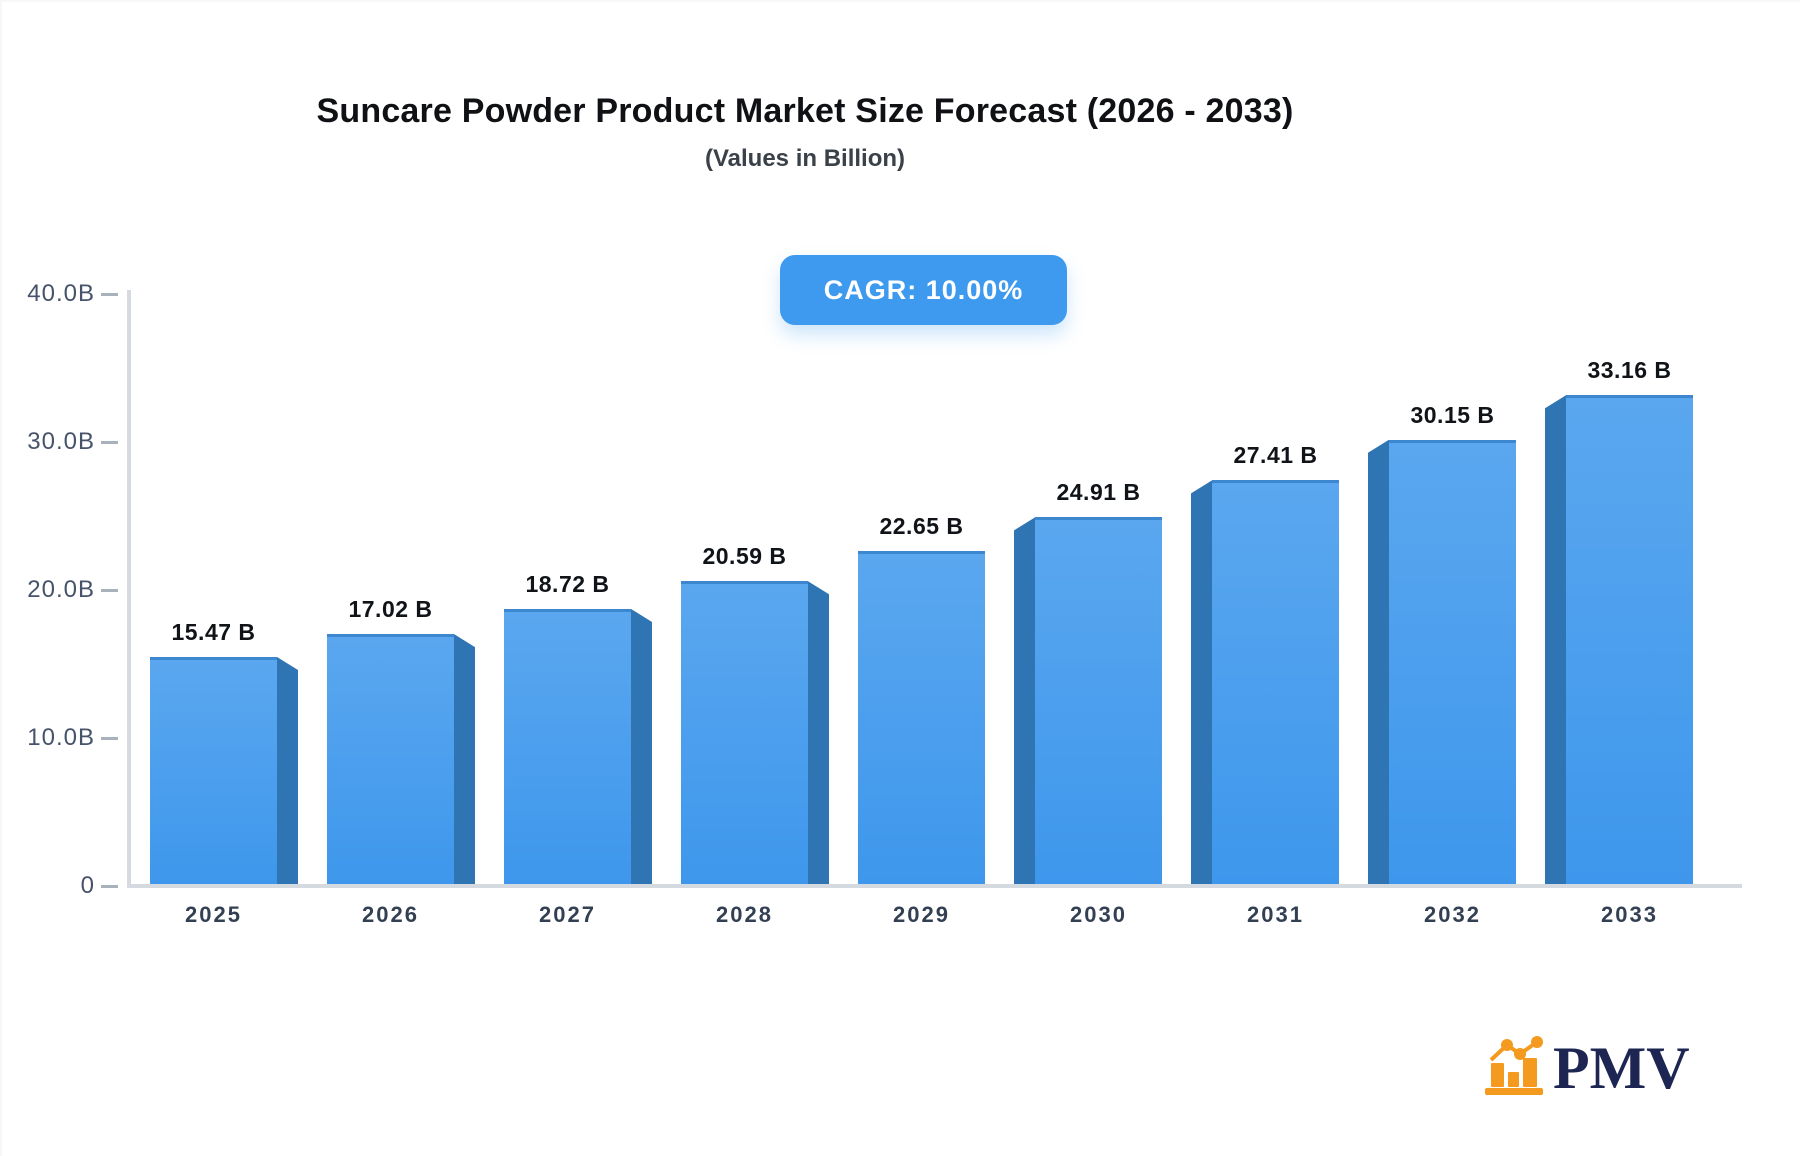  I want to click on bar-value-label: 17.02 B, so click(390, 609).